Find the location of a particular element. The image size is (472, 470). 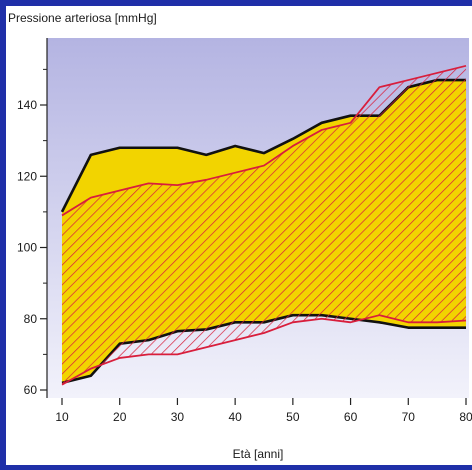

x-tick-label: 70 is located at coordinates (409, 417).